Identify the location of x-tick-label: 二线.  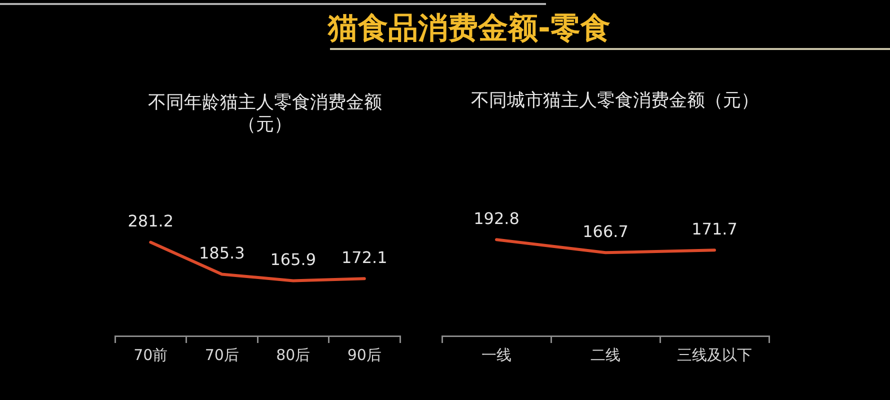
(605, 355).